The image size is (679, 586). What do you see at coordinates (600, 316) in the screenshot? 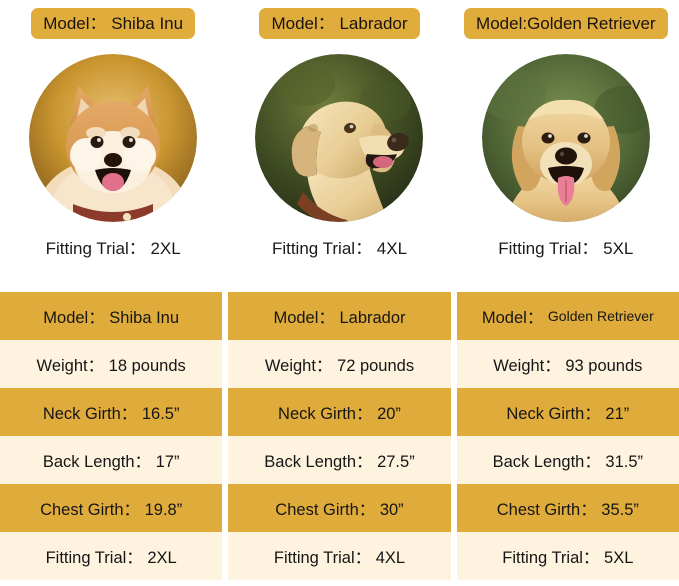
I see `spec-cell-value: Golden Retriever` at bounding box center [600, 316].